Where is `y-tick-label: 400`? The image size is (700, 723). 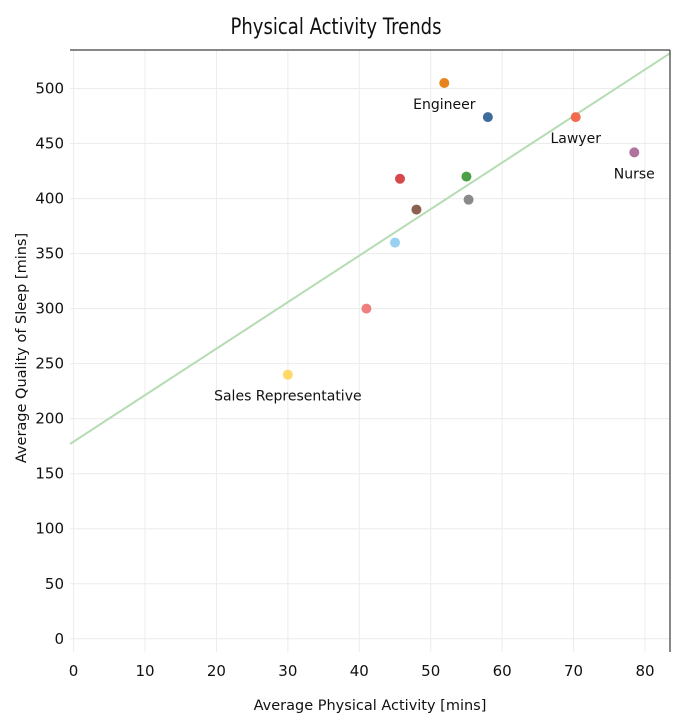
y-tick-label: 400 is located at coordinates (49, 199).